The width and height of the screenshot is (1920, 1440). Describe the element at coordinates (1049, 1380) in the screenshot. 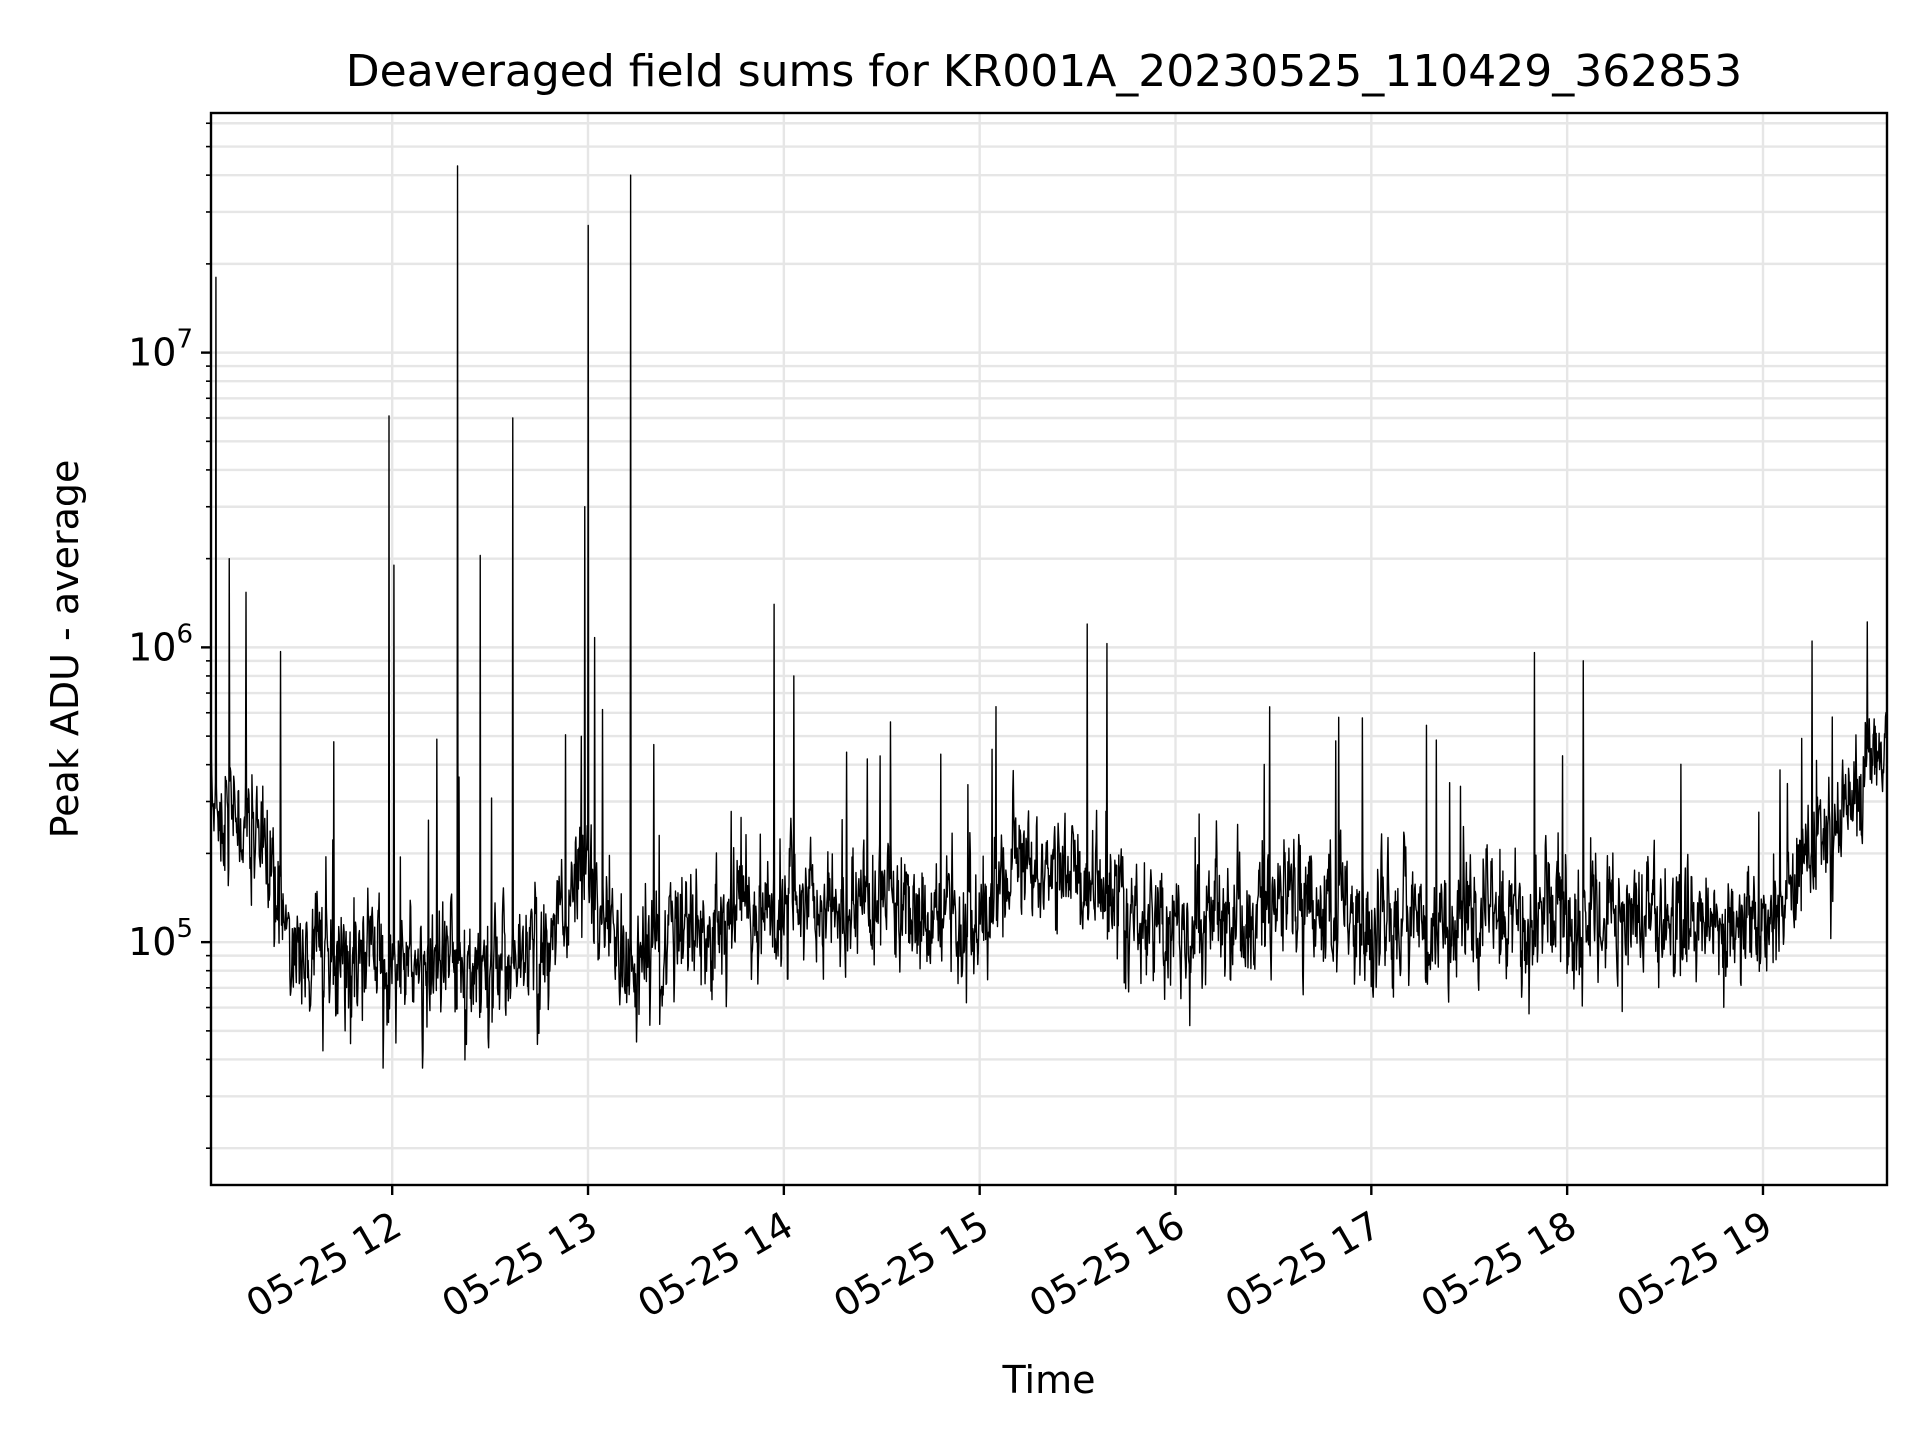

I see `x-axis-label: Time` at that location.